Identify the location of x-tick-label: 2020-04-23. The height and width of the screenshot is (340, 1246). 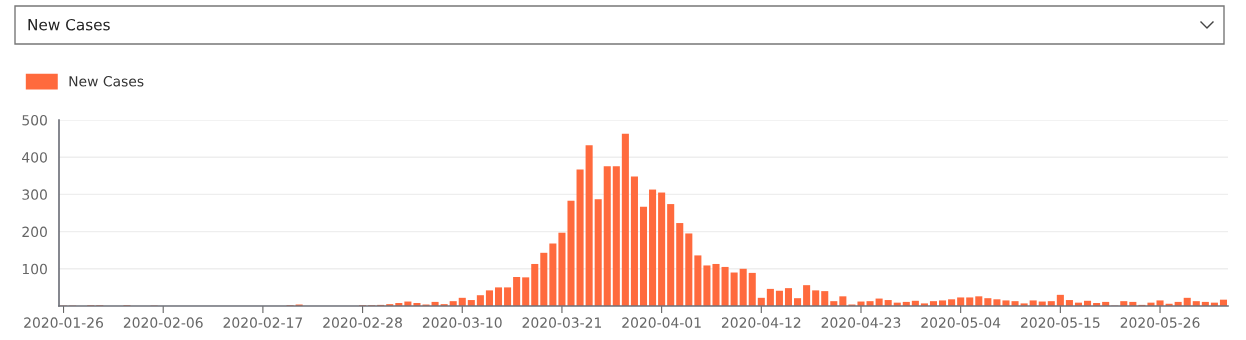
(861, 322).